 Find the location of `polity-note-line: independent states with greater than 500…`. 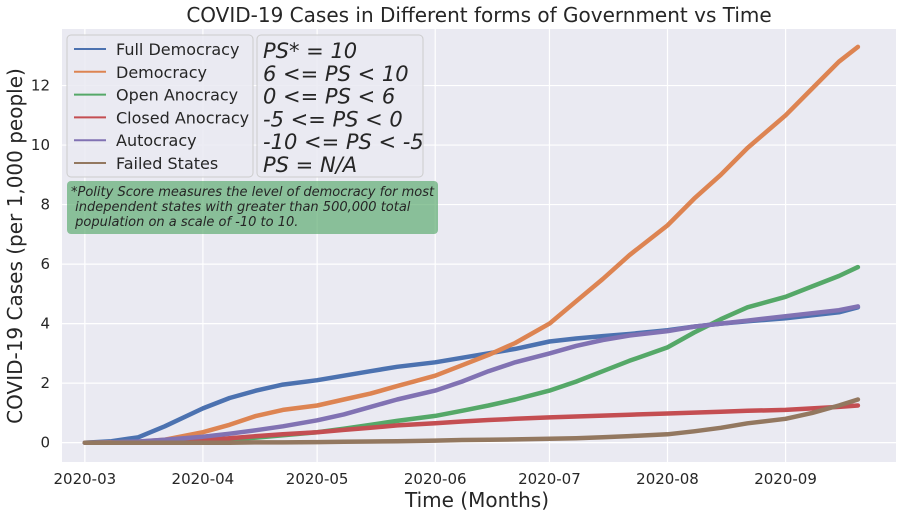

polity-note-line: independent states with greater than 500… is located at coordinates (241, 207).